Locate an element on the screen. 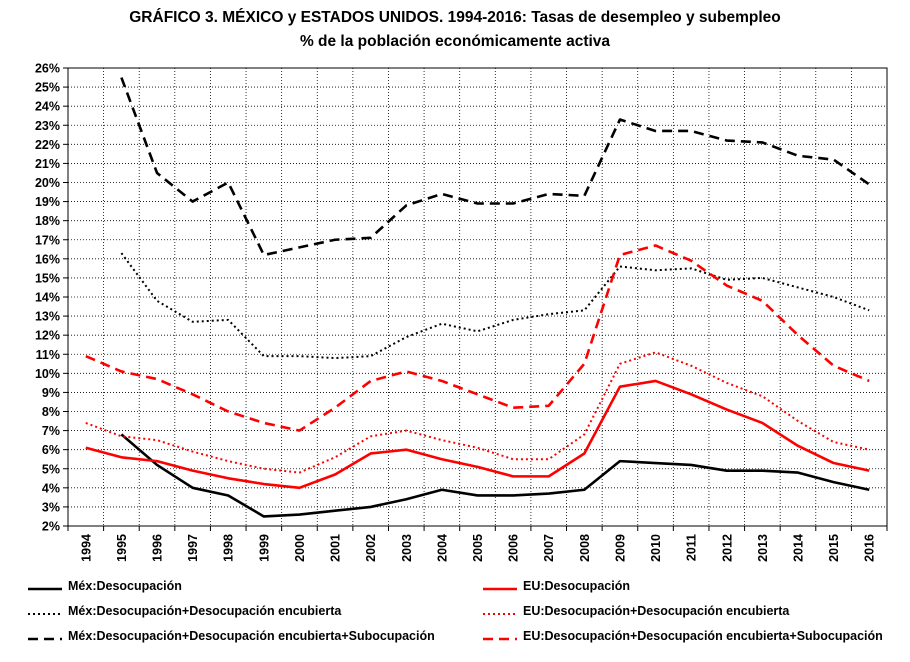 The width and height of the screenshot is (910, 662). y-tick-label: 10% is located at coordinates (47, 374).